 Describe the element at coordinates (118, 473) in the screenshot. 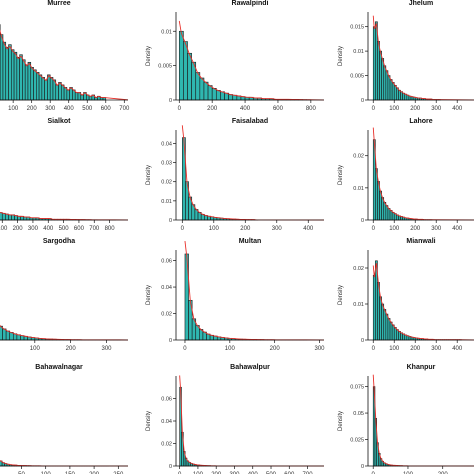

I see `x-tick-label: 250` at that location.